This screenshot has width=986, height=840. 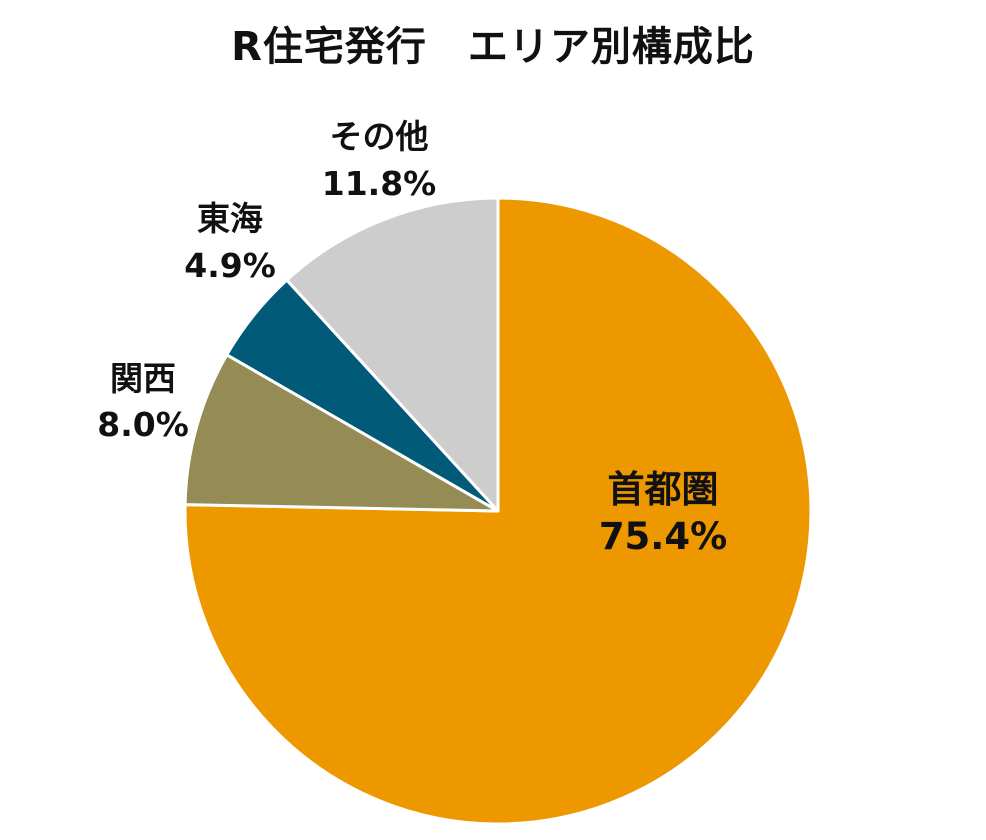 What do you see at coordinates (230, 265) in the screenshot?
I see `slice-value-label: 4.9%` at bounding box center [230, 265].